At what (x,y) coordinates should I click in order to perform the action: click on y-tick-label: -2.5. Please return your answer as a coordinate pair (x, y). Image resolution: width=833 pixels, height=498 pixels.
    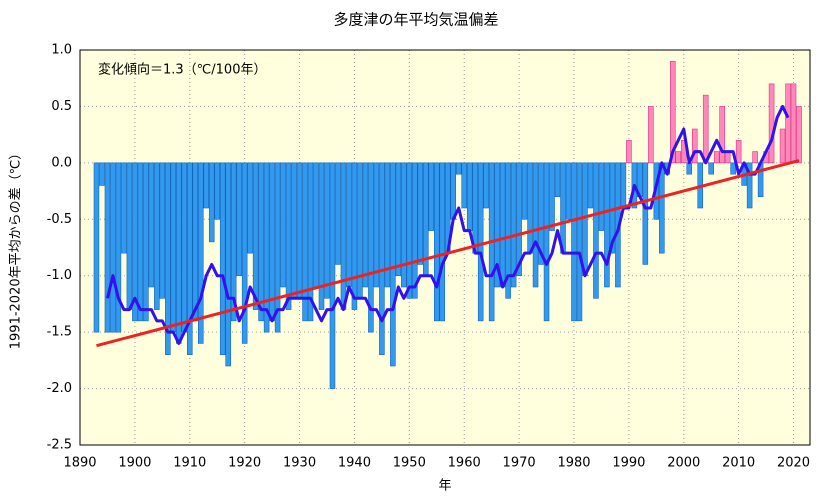
    Looking at the image, I should click on (59, 445).